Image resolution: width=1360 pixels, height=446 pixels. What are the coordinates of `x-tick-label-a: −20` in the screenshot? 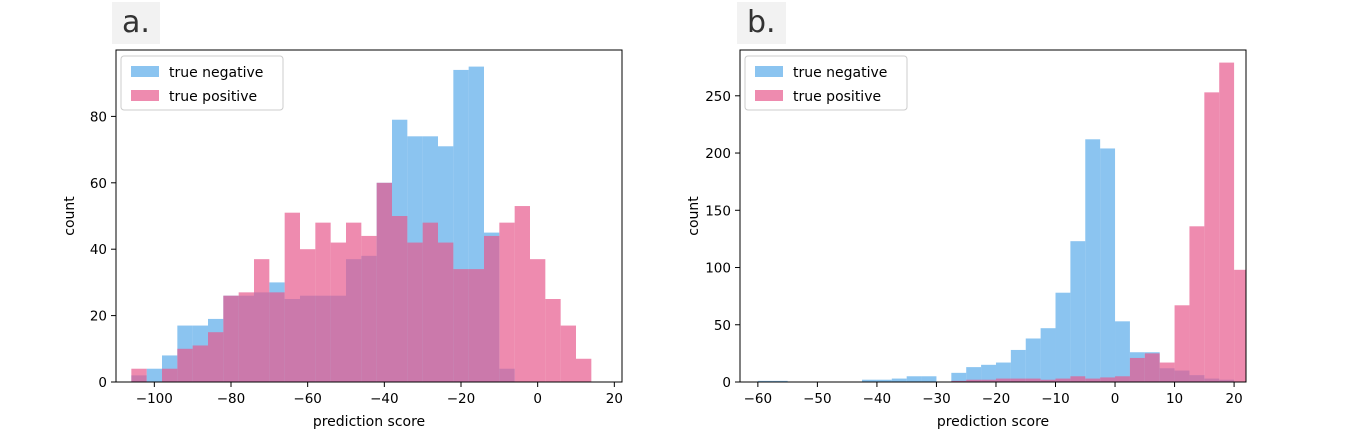 It's located at (461, 399).